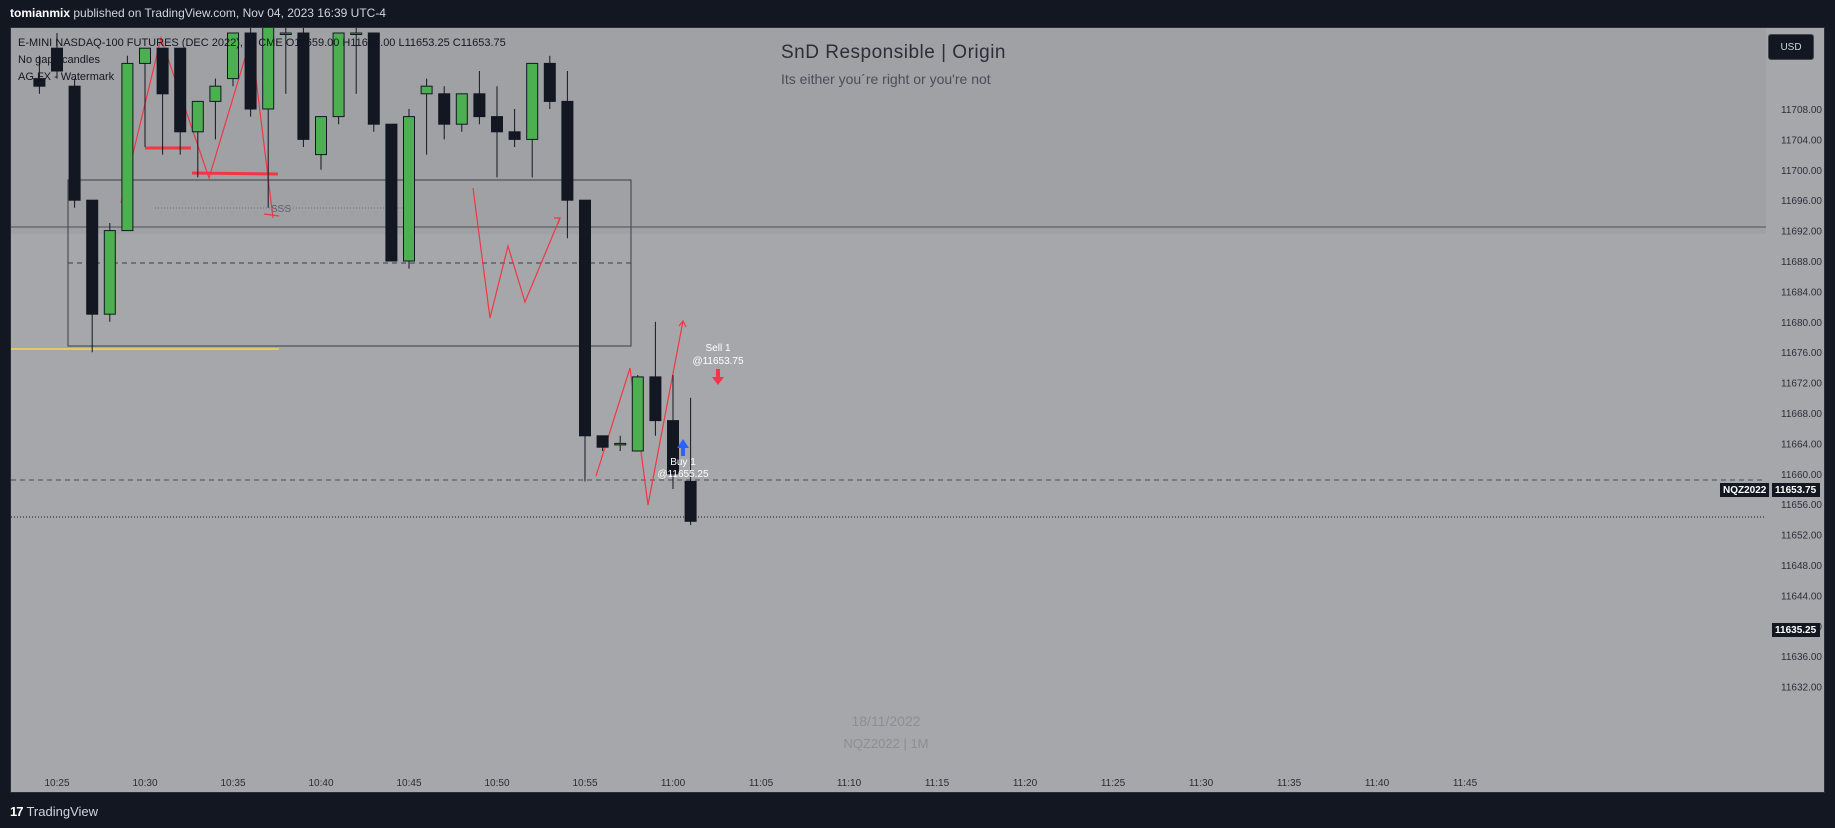 The height and width of the screenshot is (828, 1835). What do you see at coordinates (1801, 596) in the screenshot?
I see `y-tick-label: 11644.00` at bounding box center [1801, 596].